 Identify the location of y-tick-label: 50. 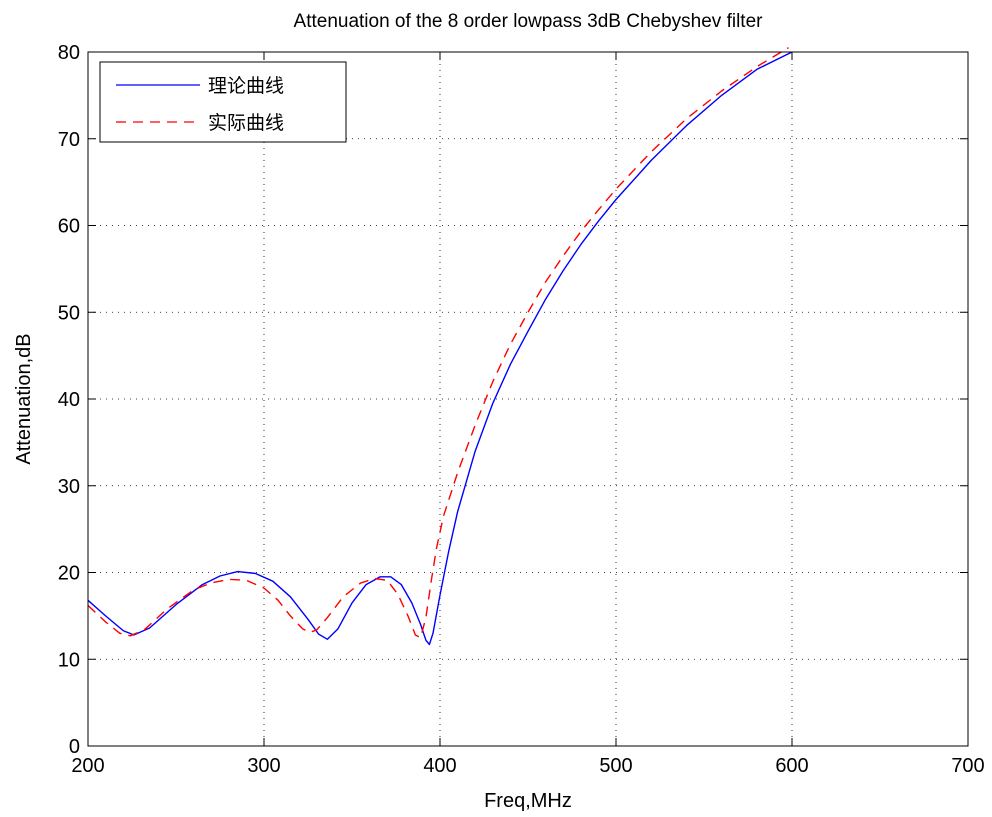
(69, 313).